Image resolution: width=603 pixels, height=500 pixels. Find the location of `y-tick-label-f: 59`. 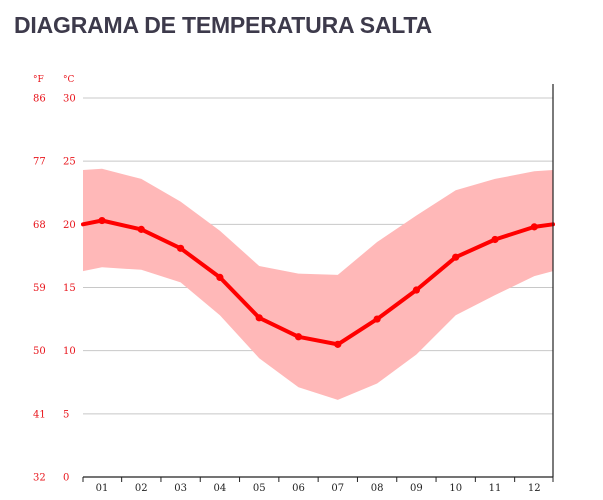

y-tick-label-f: 59 is located at coordinates (39, 288).